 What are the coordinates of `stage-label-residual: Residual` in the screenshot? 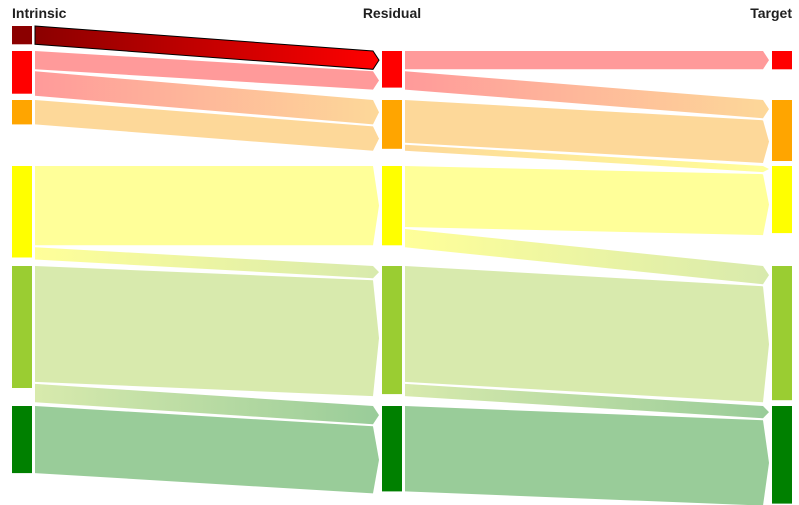 It's located at (392, 13).